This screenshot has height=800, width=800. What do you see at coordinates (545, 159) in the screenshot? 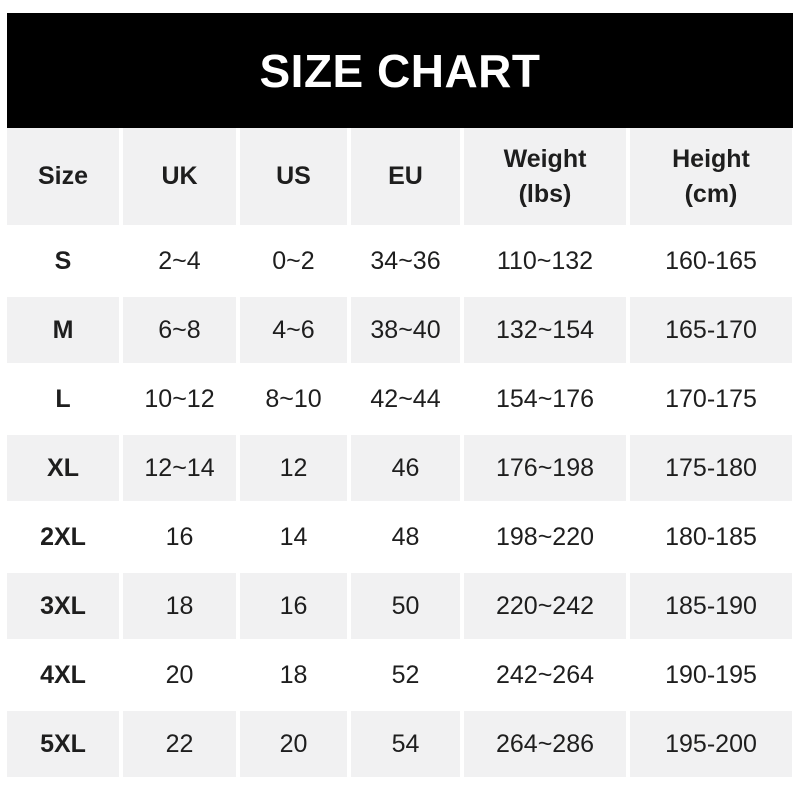
I see `col-header-weight-label: Weight` at bounding box center [545, 159].